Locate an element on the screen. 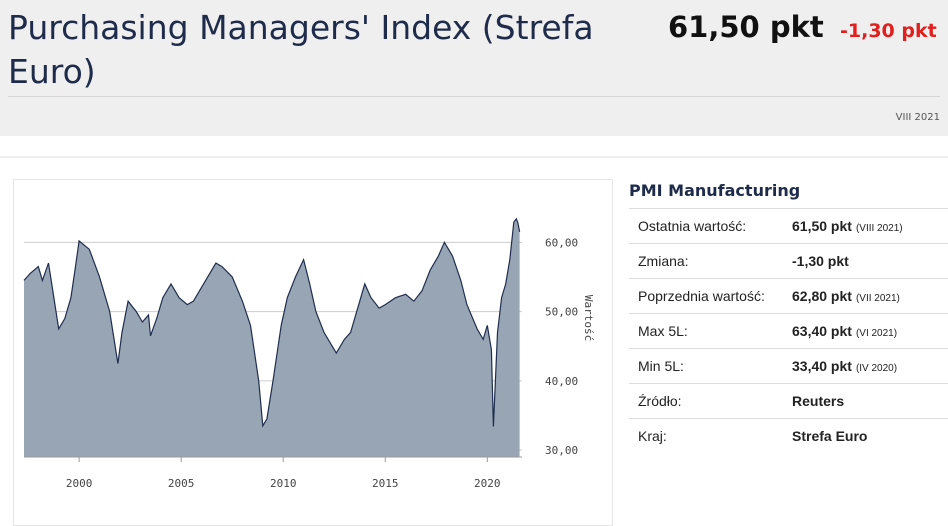 Image resolution: width=948 pixels, height=526 pixels. row-value: Reuters is located at coordinates (818, 401).